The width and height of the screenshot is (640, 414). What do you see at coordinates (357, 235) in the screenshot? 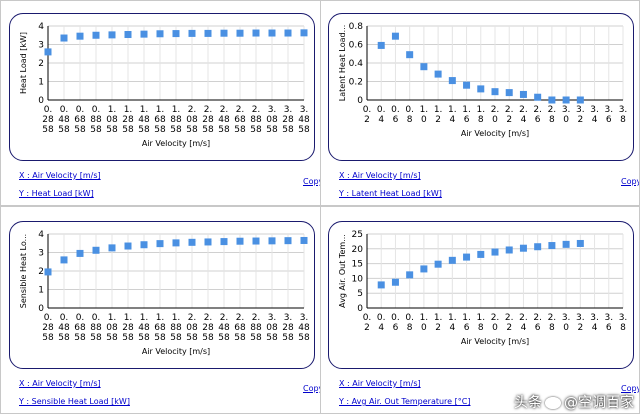
I see `y-tick-label: 25` at bounding box center [357, 235].